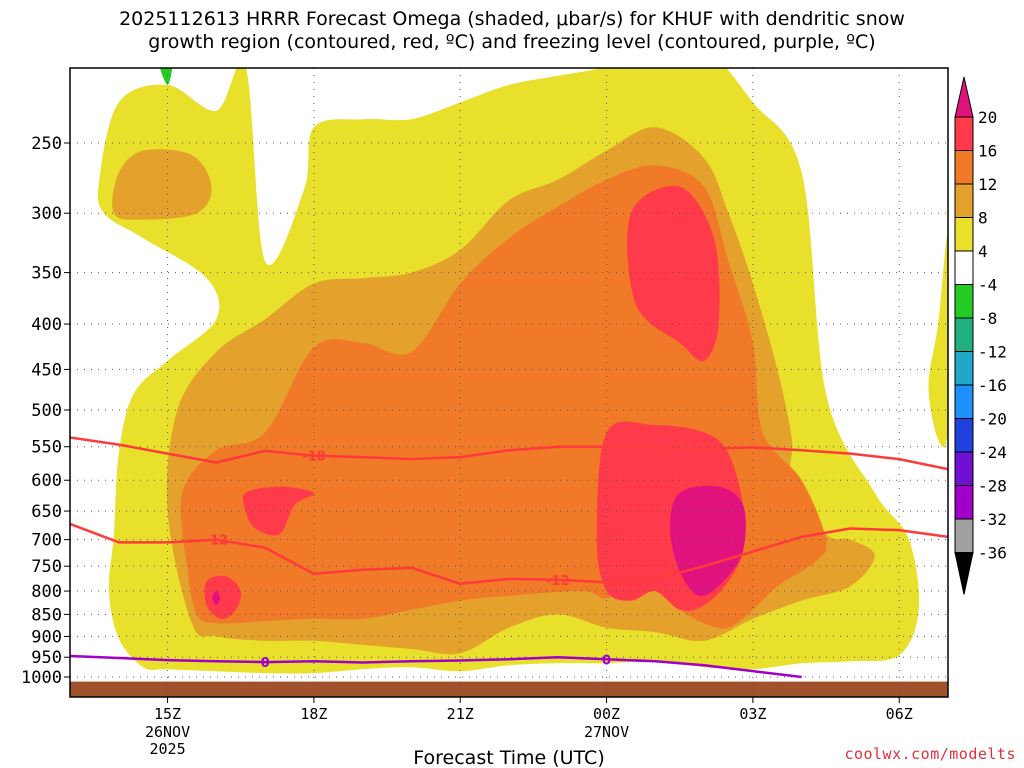 The height and width of the screenshot is (768, 1024). Describe the element at coordinates (46, 541) in the screenshot. I see `y-tick-label-700: 700` at that location.